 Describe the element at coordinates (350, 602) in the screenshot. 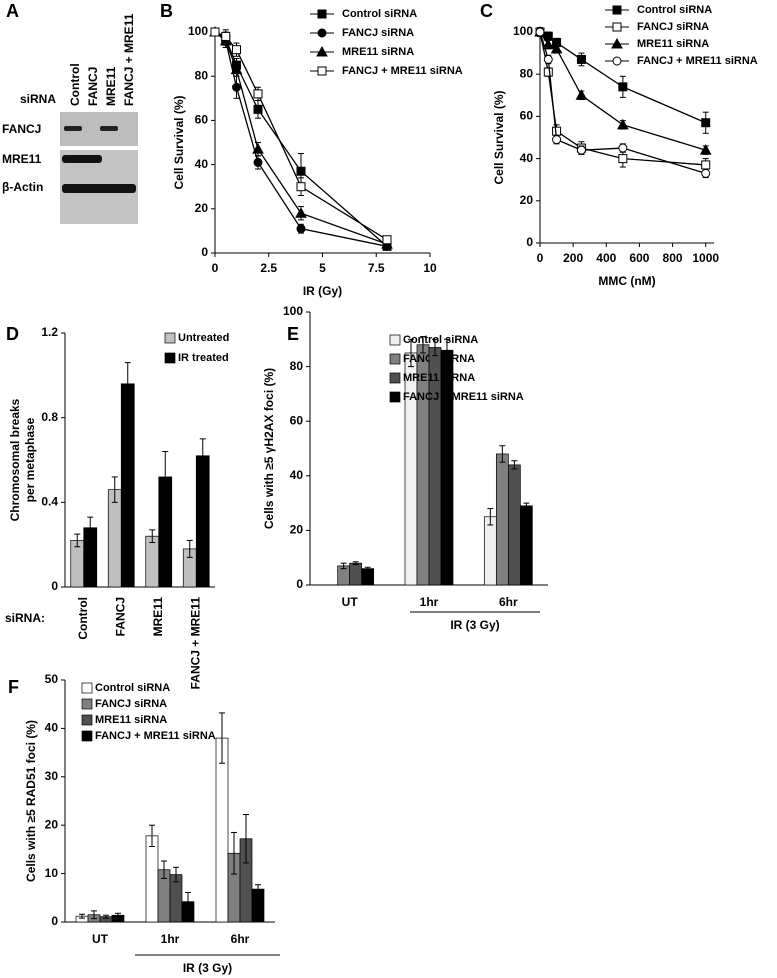

I see `x-tick-label: UT` at that location.